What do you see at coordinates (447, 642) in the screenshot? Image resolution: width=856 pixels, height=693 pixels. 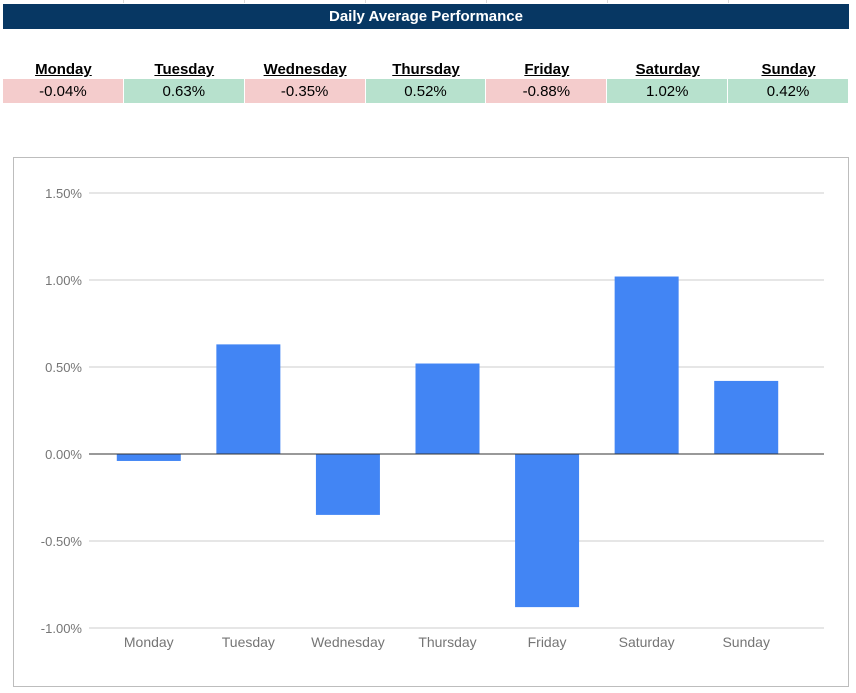 I see `x-tick-label: Thursday` at bounding box center [447, 642].